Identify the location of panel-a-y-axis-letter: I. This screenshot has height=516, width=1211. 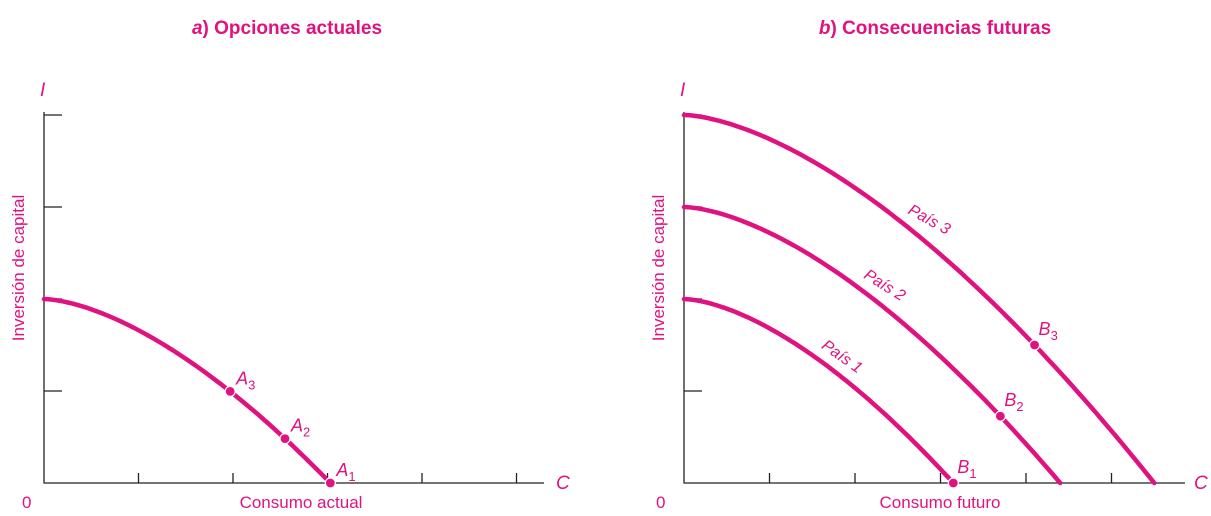
(43, 90).